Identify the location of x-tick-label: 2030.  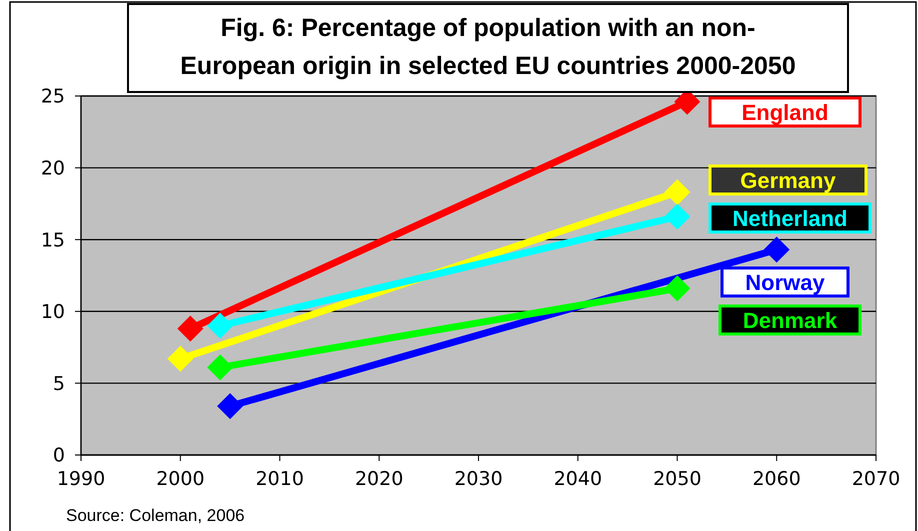
(478, 479).